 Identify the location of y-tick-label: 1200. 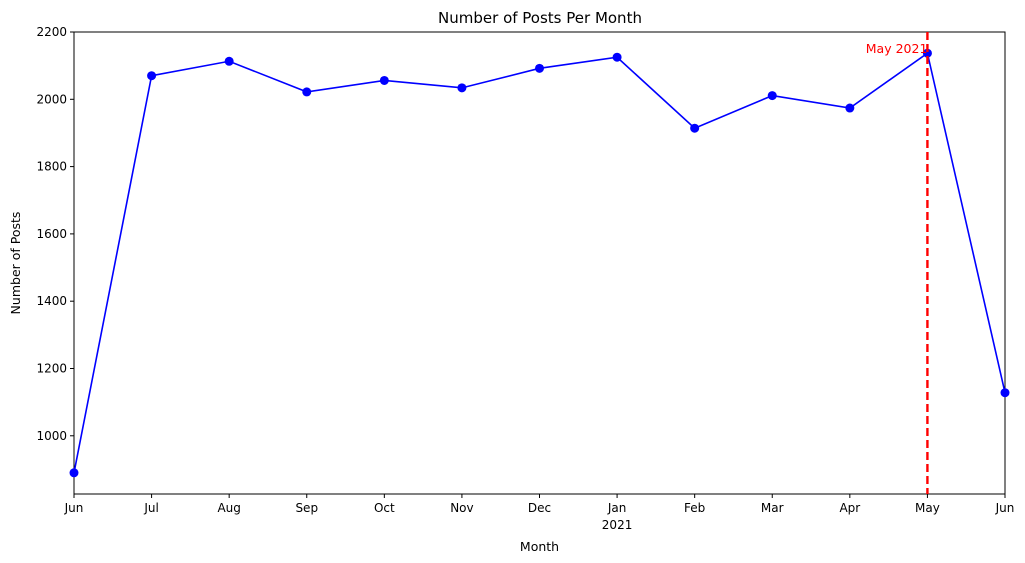
(51, 368).